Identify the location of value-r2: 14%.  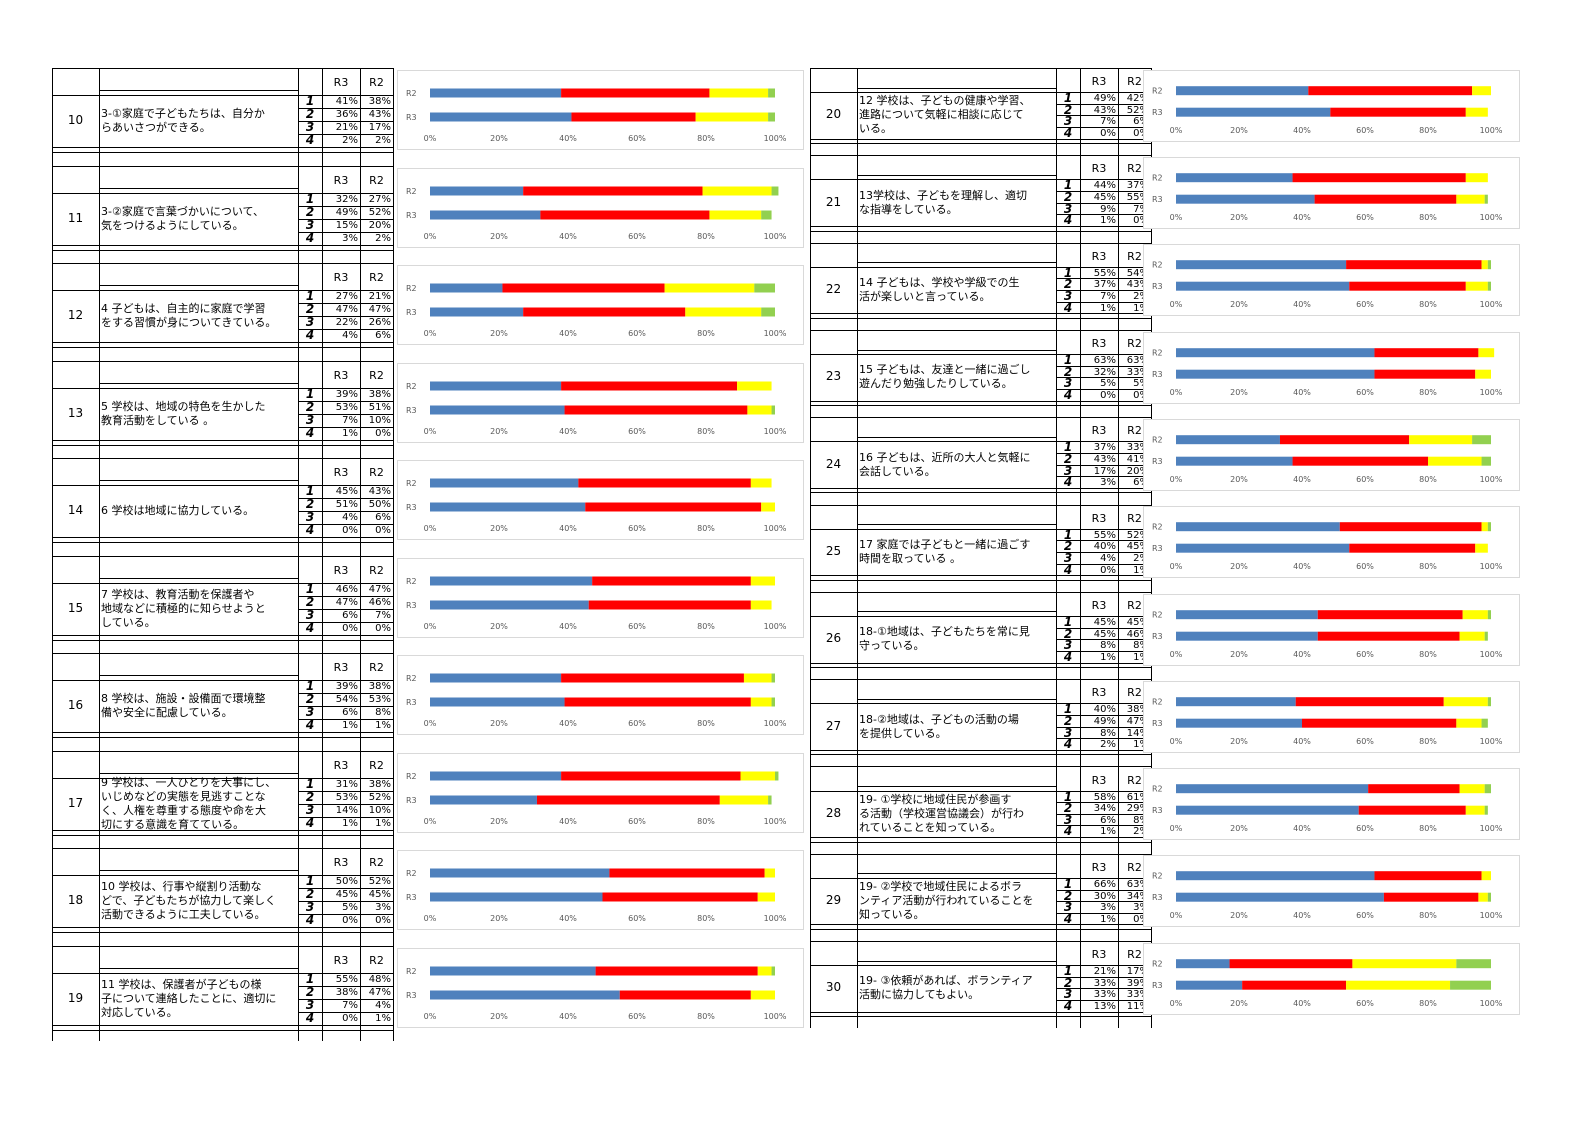
(1137, 733).